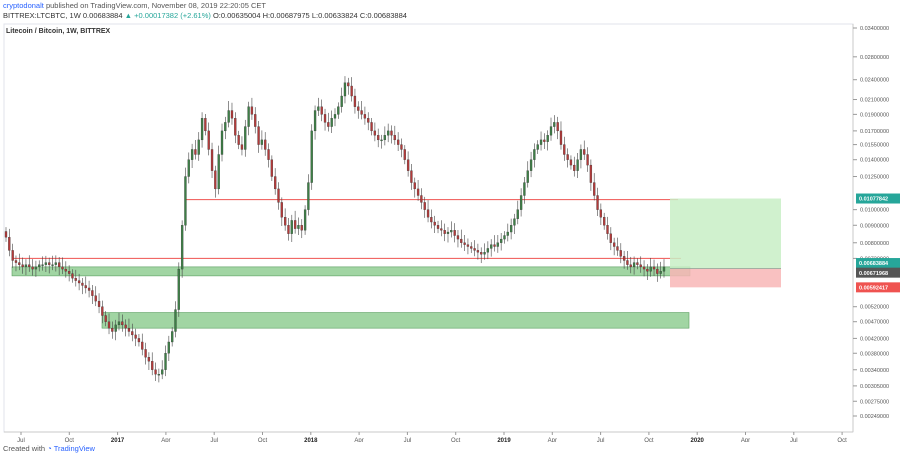 Image resolution: width=900 pixels, height=457 pixels. Describe the element at coordinates (649, 440) in the screenshot. I see `time-tick-label: Oct` at that location.